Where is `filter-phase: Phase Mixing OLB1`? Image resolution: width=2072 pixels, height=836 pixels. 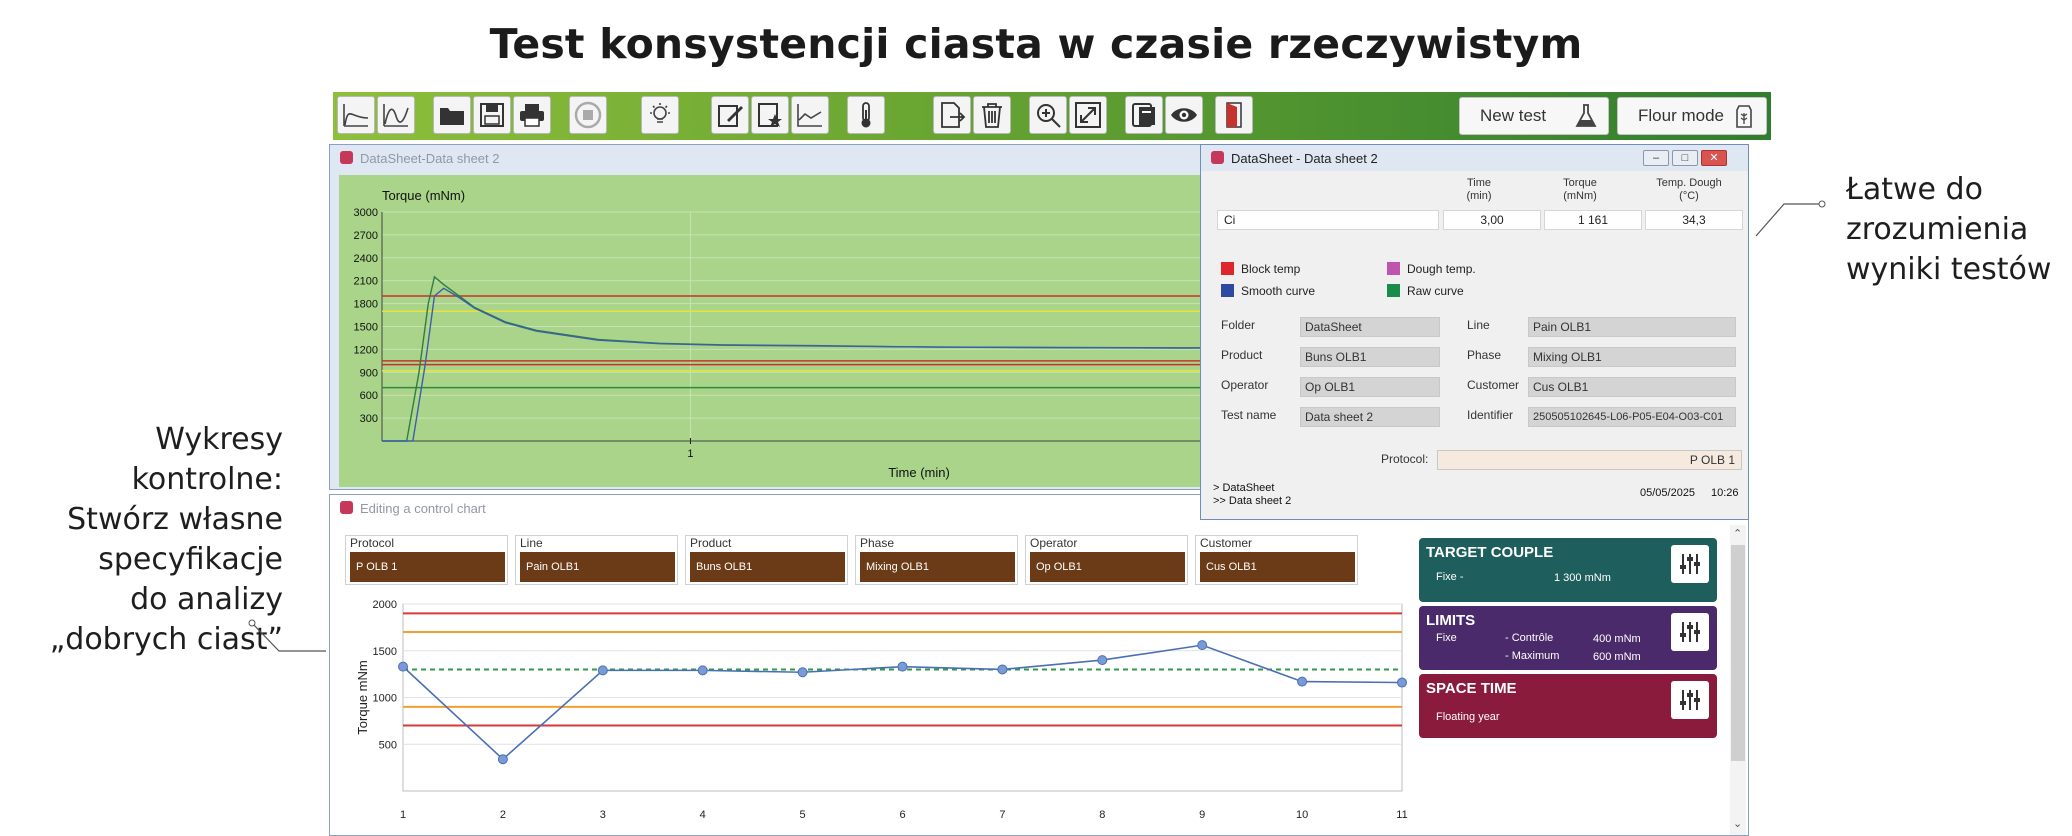 filter-phase: Phase Mixing OLB1 is located at coordinates (936, 560).